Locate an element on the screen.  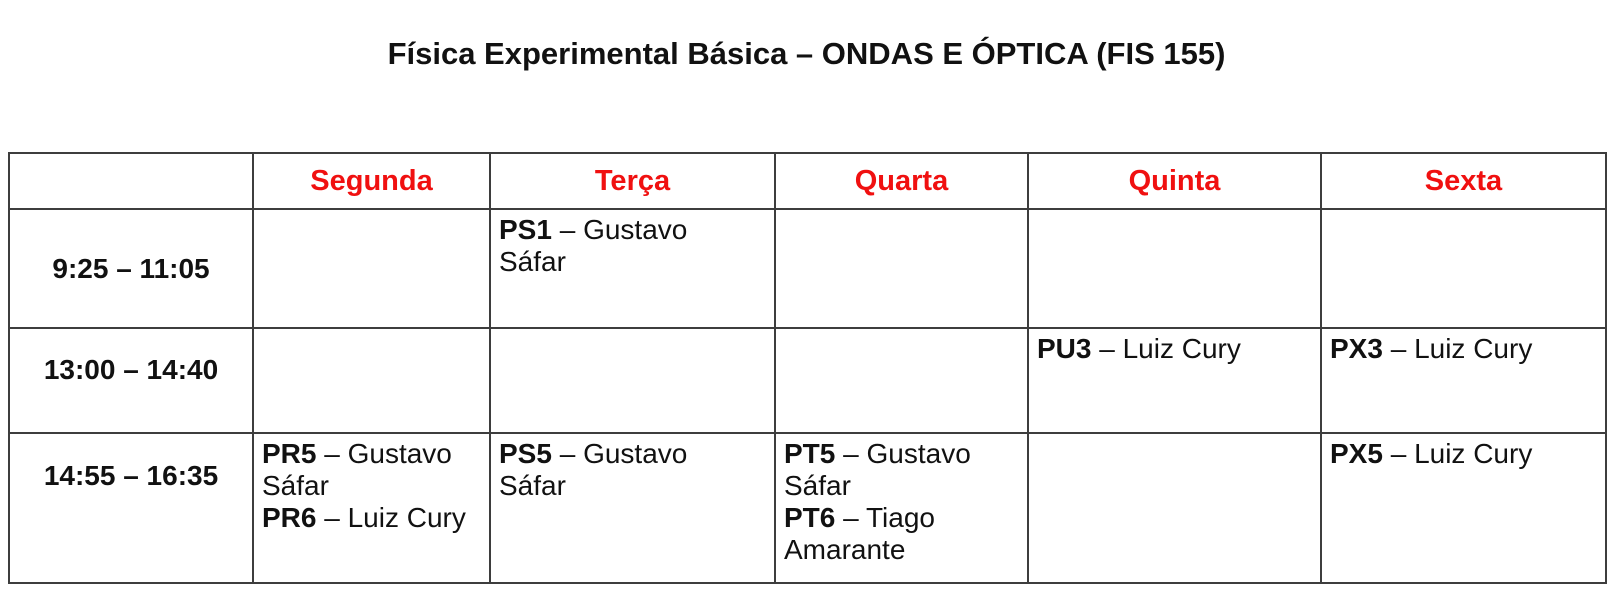
class-code: PX3 is located at coordinates (1356, 348).